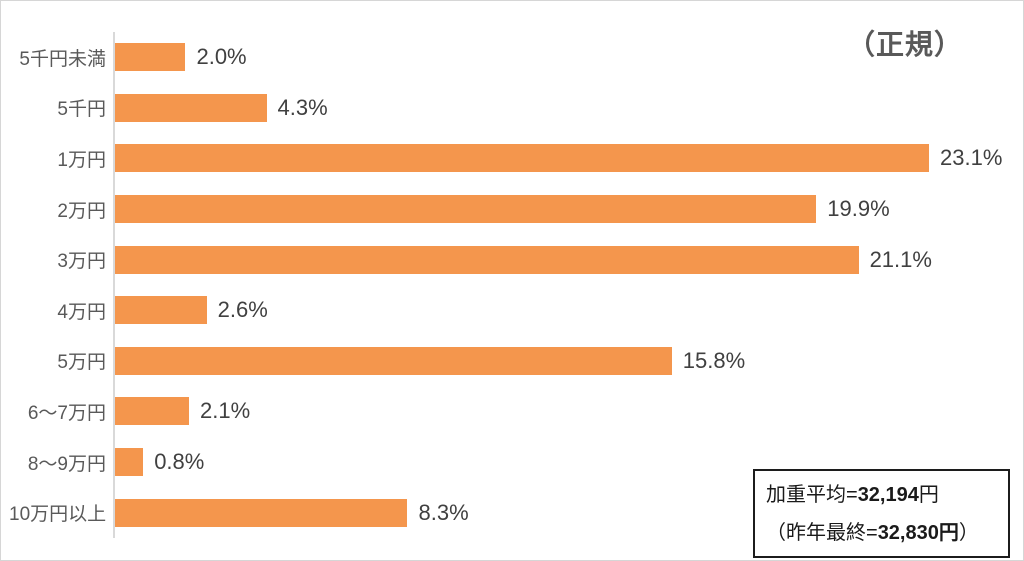  What do you see at coordinates (179, 462) in the screenshot?
I see `value-label: 0.8%` at bounding box center [179, 462].